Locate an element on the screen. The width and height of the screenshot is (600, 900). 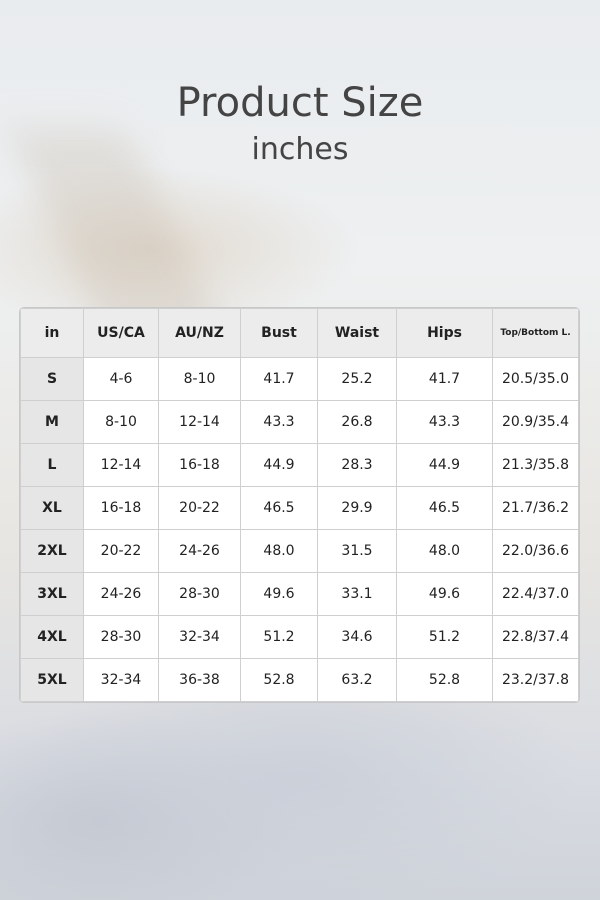
size-label: S is located at coordinates (52, 379).